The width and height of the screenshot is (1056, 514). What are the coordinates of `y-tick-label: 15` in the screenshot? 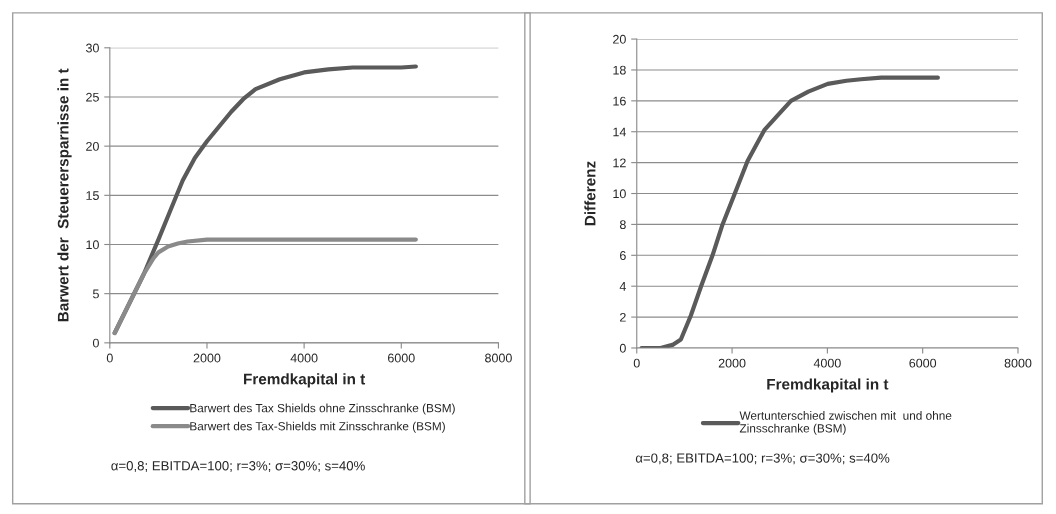 It's located at (92, 195).